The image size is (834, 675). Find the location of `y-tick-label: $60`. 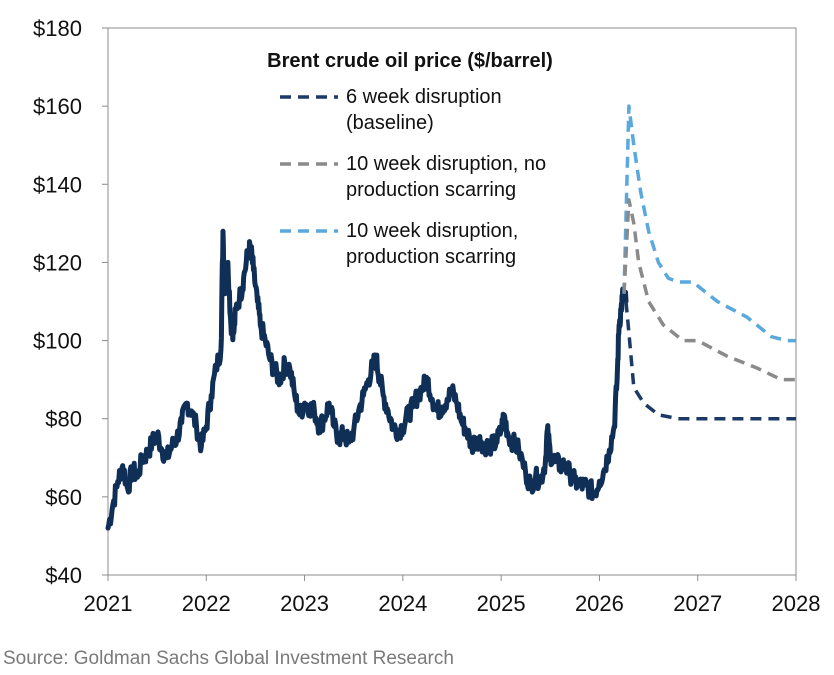

y-tick-label: $60 is located at coordinates (63, 497).